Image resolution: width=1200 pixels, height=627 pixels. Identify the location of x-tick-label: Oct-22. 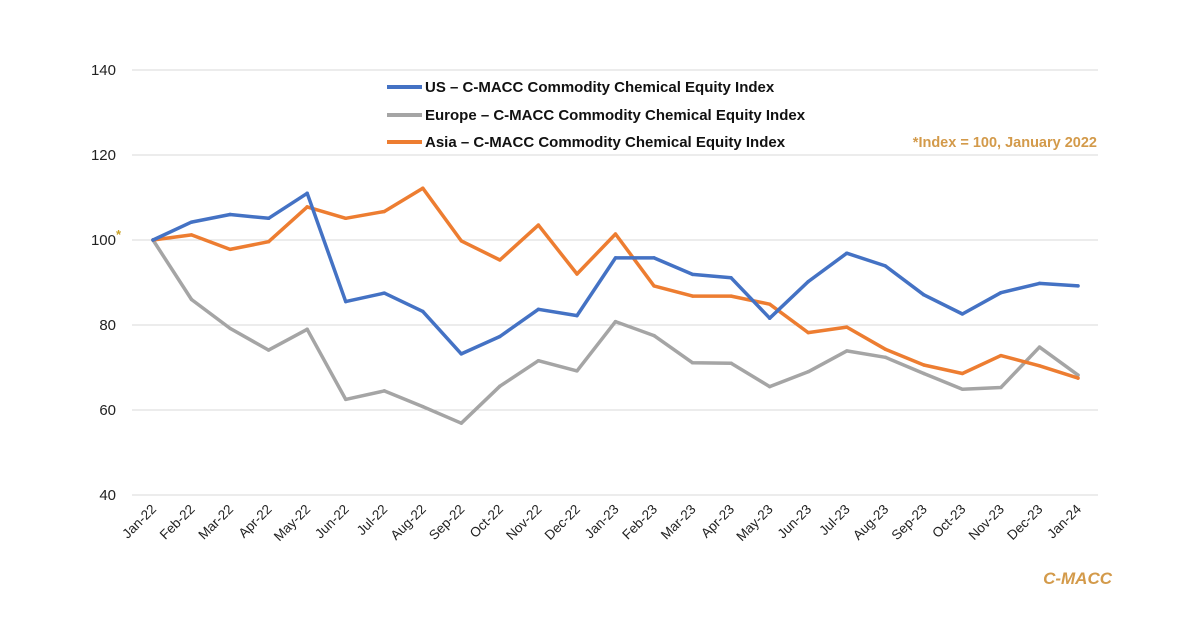
(486, 521).